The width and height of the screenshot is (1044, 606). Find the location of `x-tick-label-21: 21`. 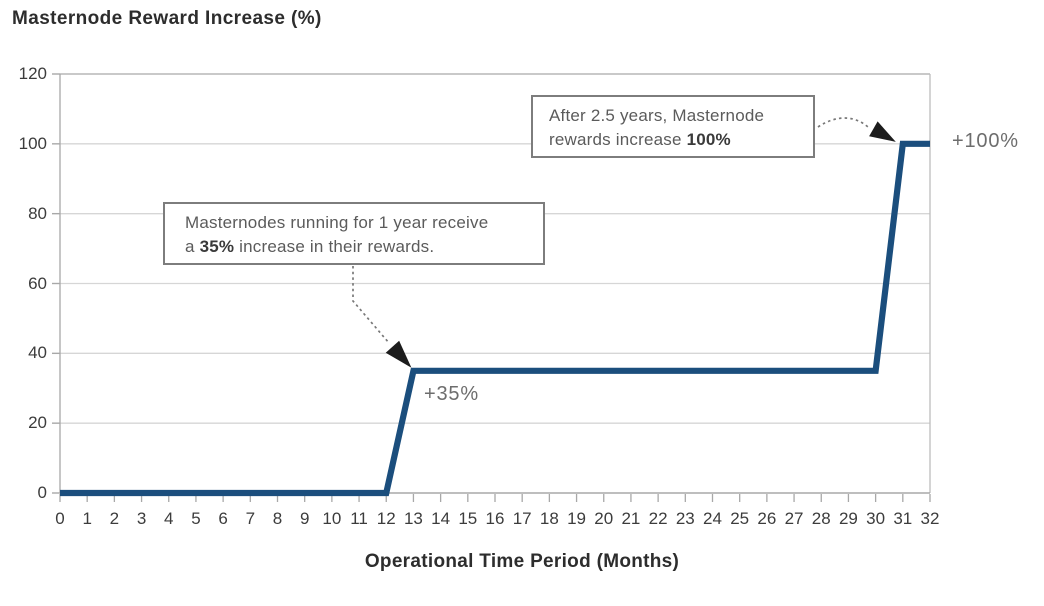

x-tick-label-21: 21 is located at coordinates (631, 518).